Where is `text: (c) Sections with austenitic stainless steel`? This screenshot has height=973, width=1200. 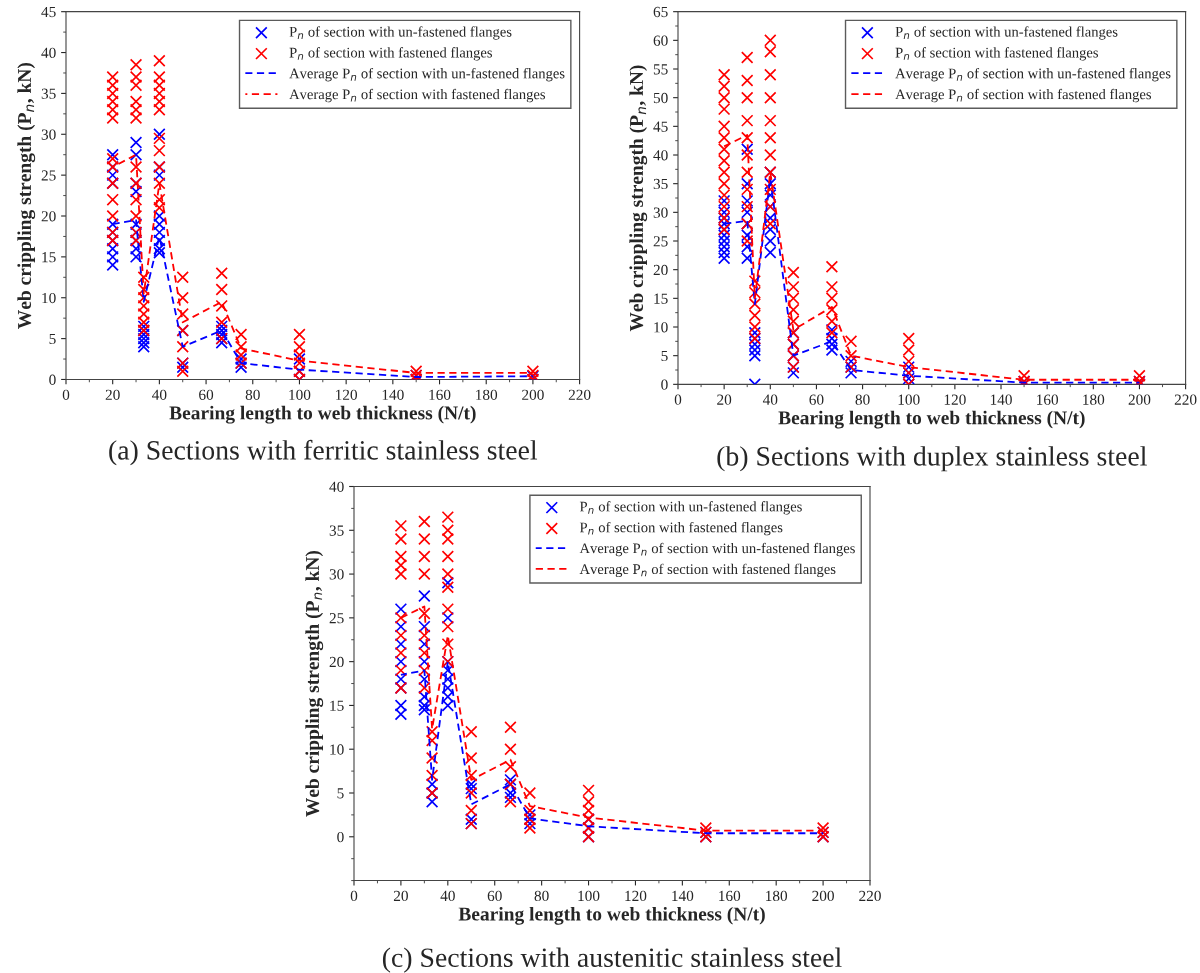 text: (c) Sections with austenitic stainless steel is located at coordinates (612, 960).